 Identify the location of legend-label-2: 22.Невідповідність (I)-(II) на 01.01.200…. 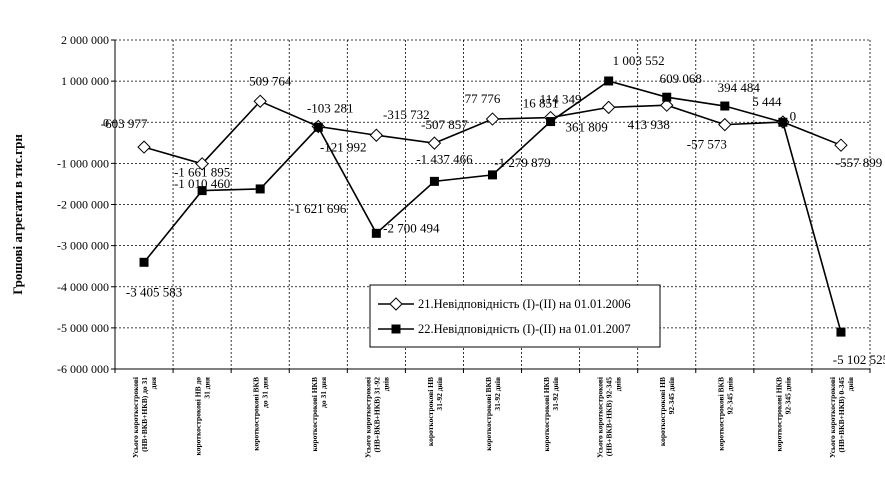
(524, 329).